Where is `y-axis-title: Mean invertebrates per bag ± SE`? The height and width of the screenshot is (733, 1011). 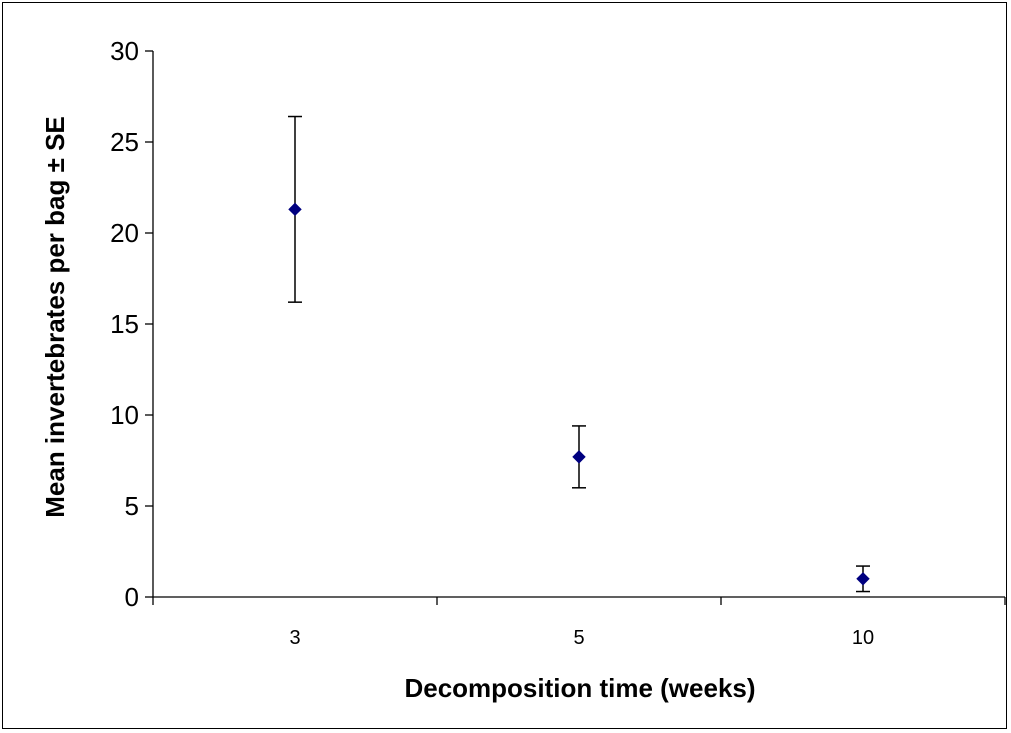 y-axis-title: Mean invertebrates per bag ± SE is located at coordinates (55, 317).